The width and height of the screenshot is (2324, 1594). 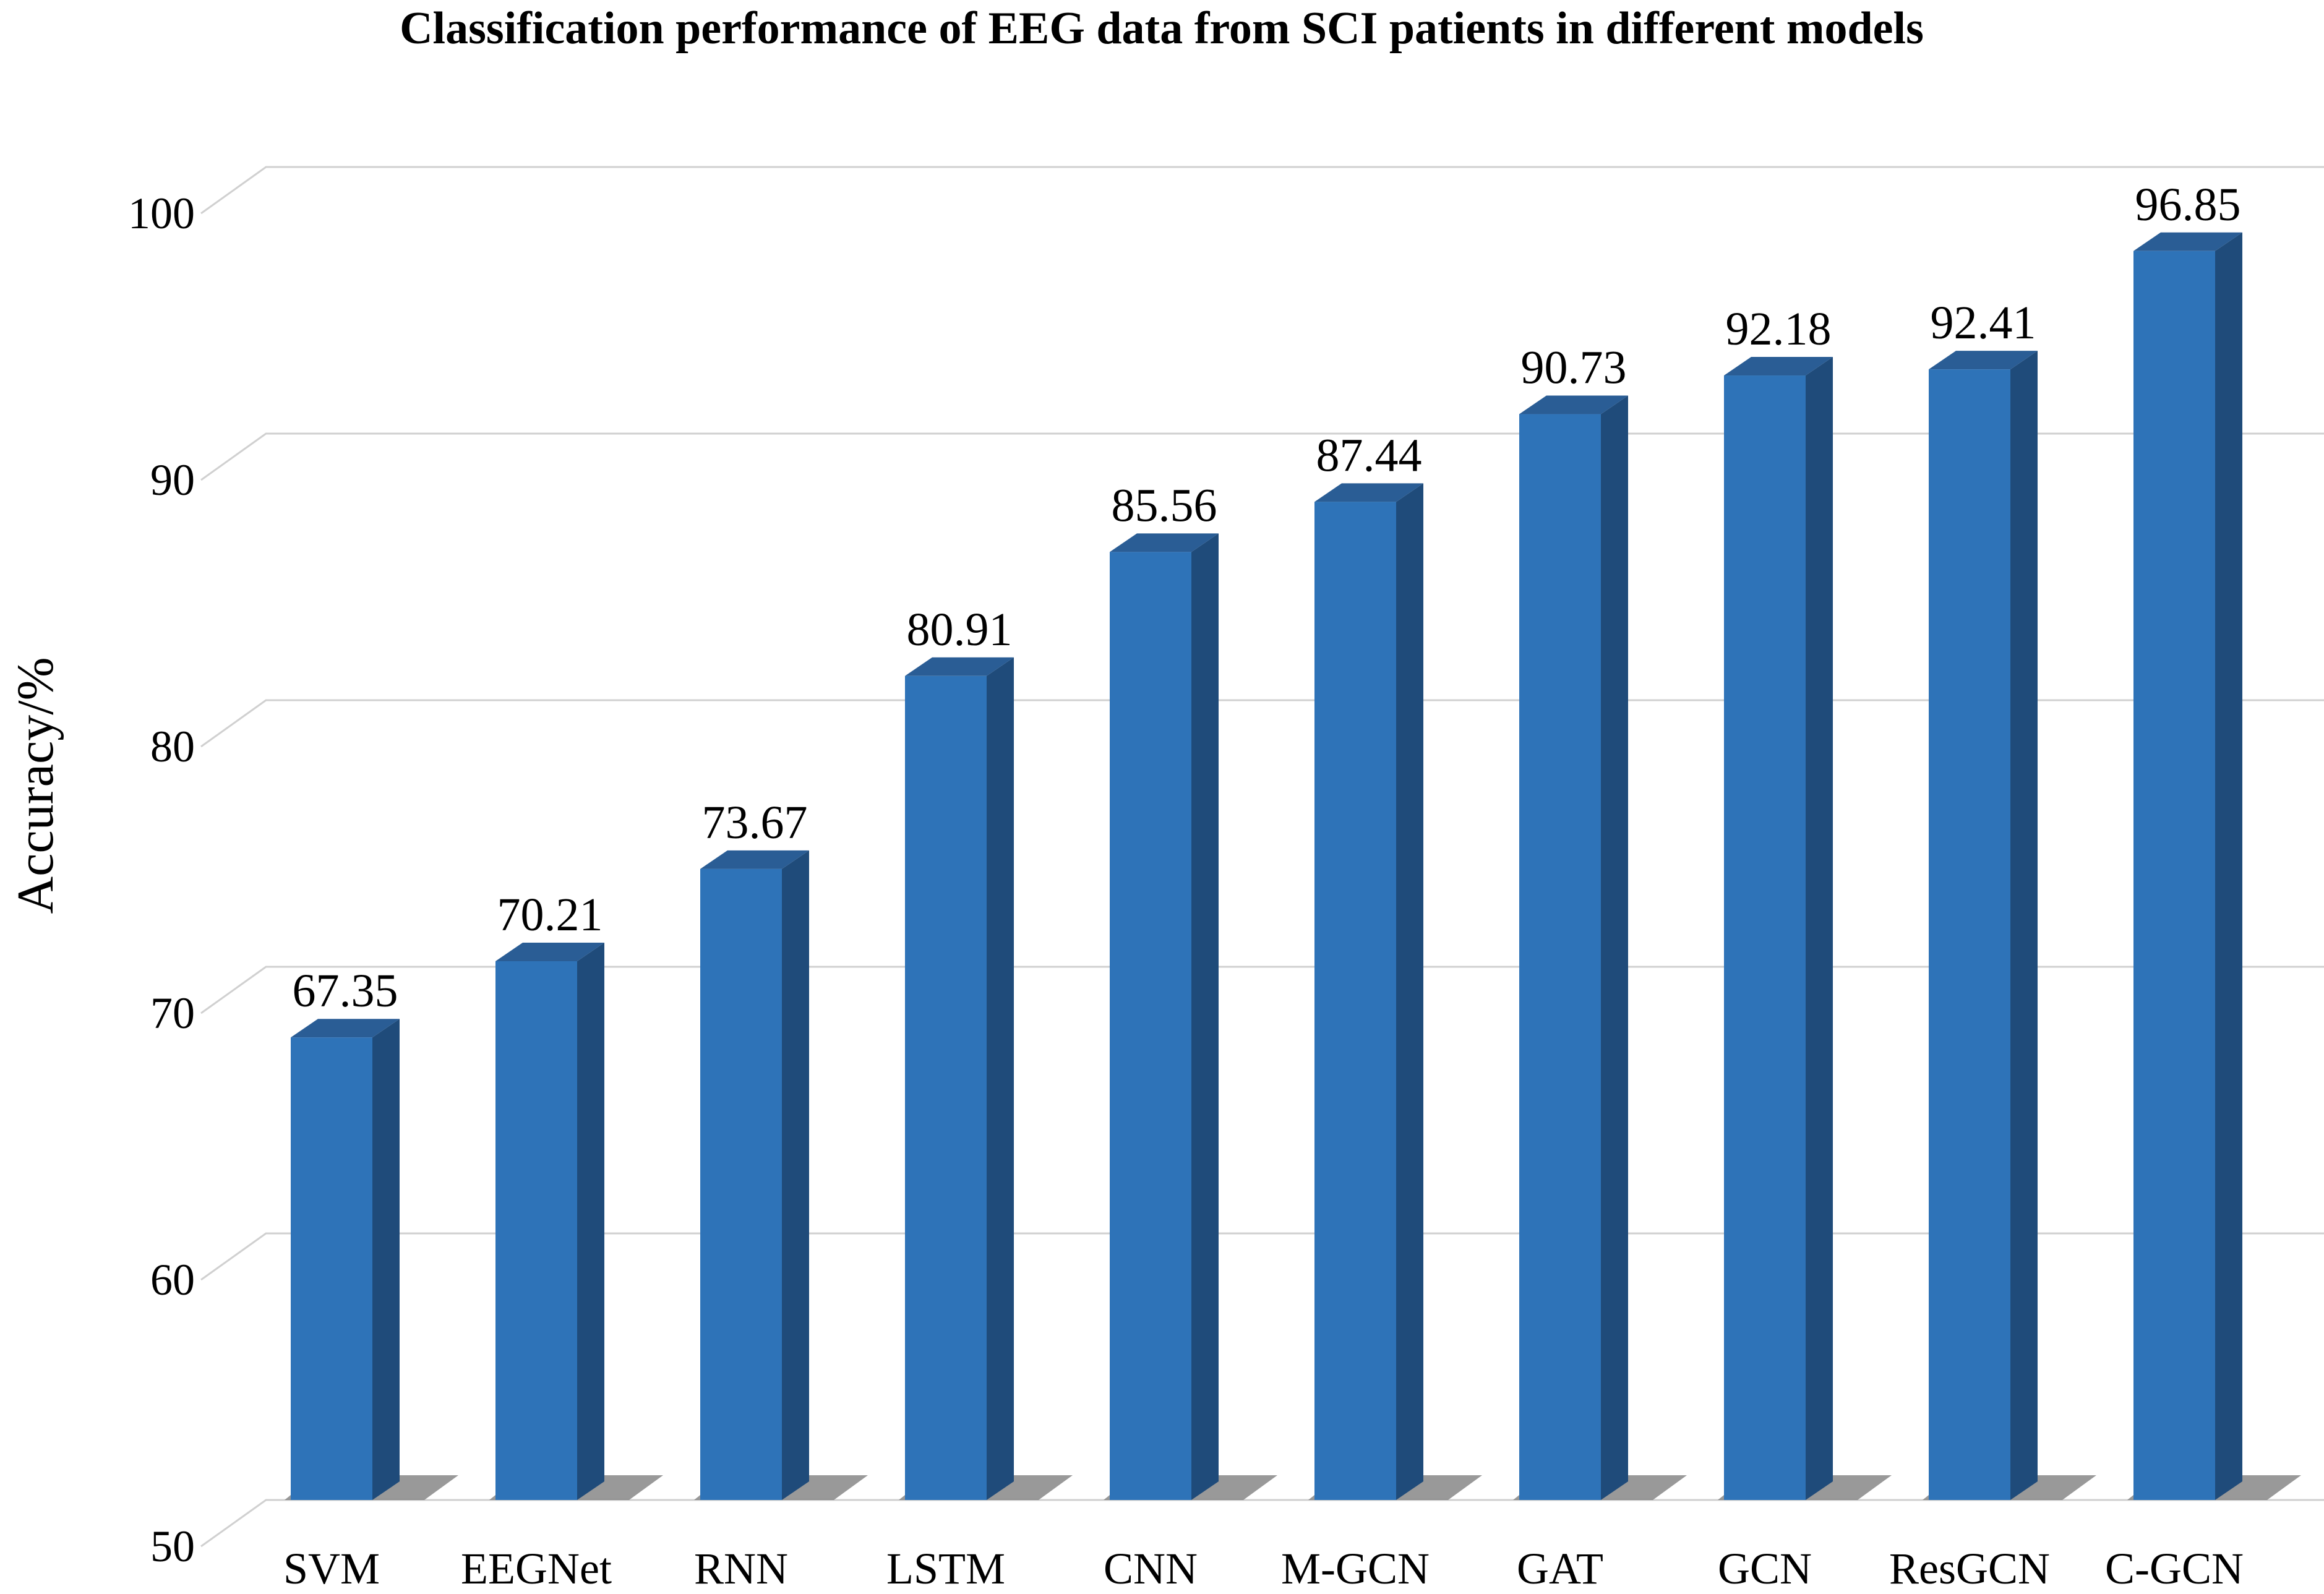 What do you see at coordinates (173, 1280) in the screenshot?
I see `y-tick-label: 60` at bounding box center [173, 1280].